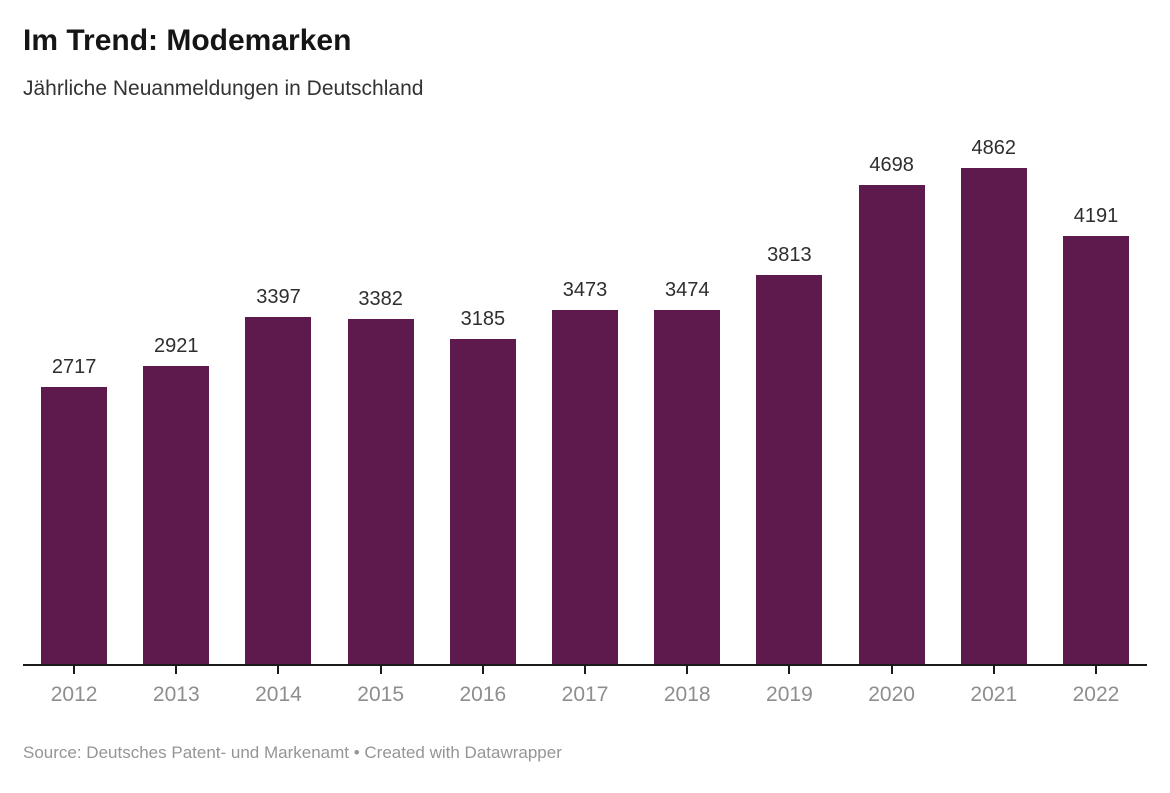  I want to click on bar-value-label: 4862, so click(994, 147).